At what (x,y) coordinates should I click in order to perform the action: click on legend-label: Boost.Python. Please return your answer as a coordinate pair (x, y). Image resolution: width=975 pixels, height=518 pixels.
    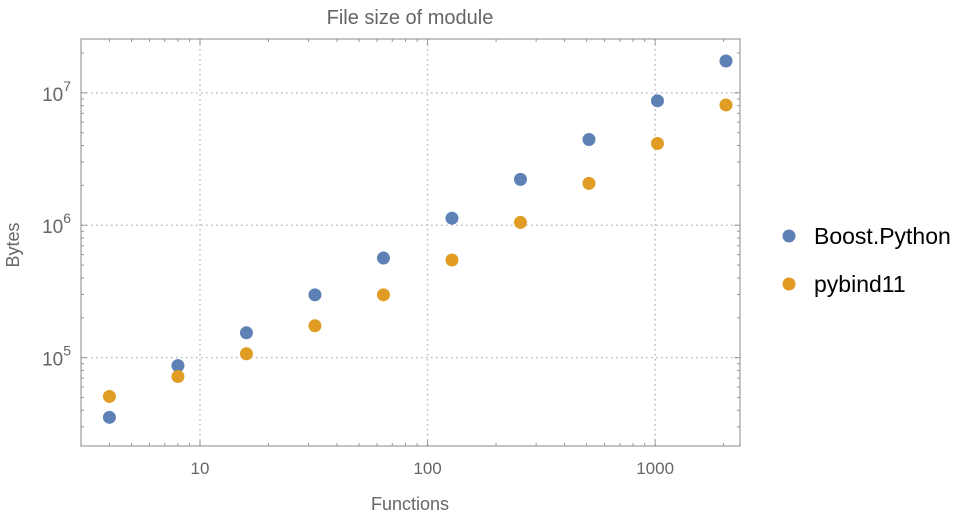
    Looking at the image, I should click on (882, 236).